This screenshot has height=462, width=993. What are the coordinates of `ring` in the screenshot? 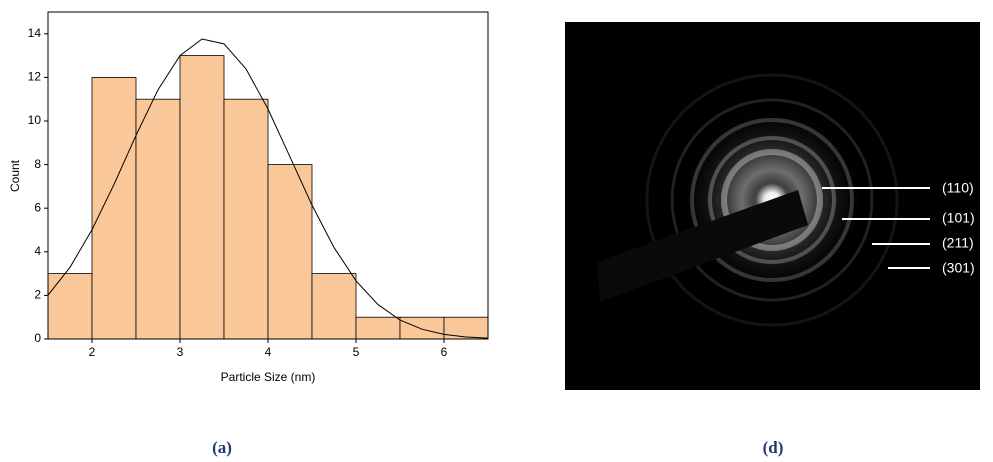 It's located at (772, 200).